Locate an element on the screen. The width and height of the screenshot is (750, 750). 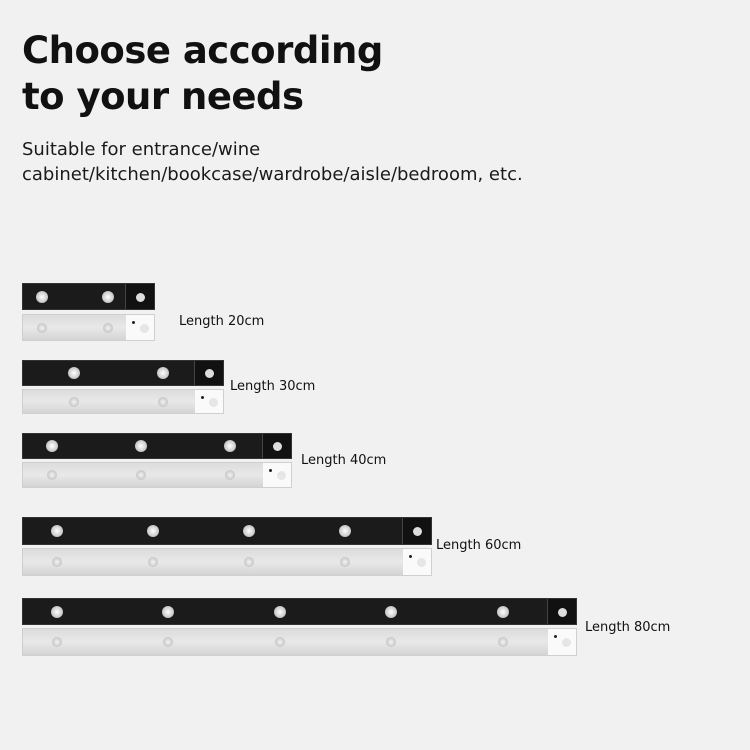
length-label: Length 80cm is located at coordinates (628, 627).